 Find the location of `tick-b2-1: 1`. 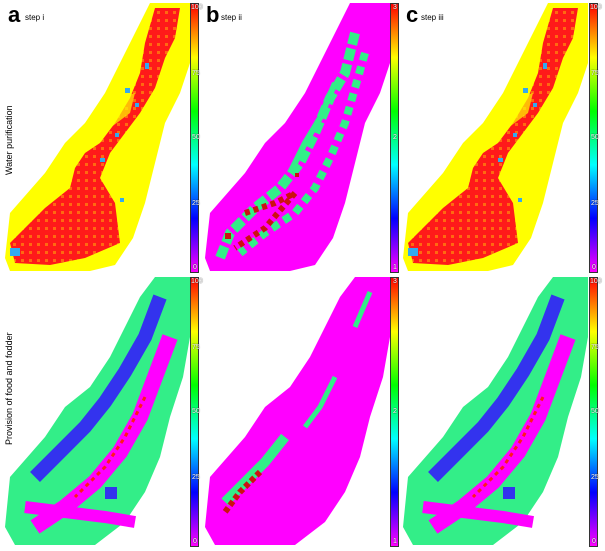

tick-b2-1: 1 is located at coordinates (395, 541).